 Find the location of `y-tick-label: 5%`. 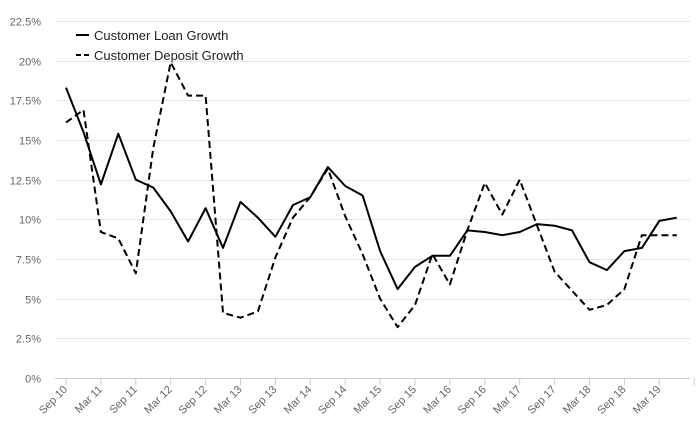

y-tick-label: 5% is located at coordinates (33, 301).